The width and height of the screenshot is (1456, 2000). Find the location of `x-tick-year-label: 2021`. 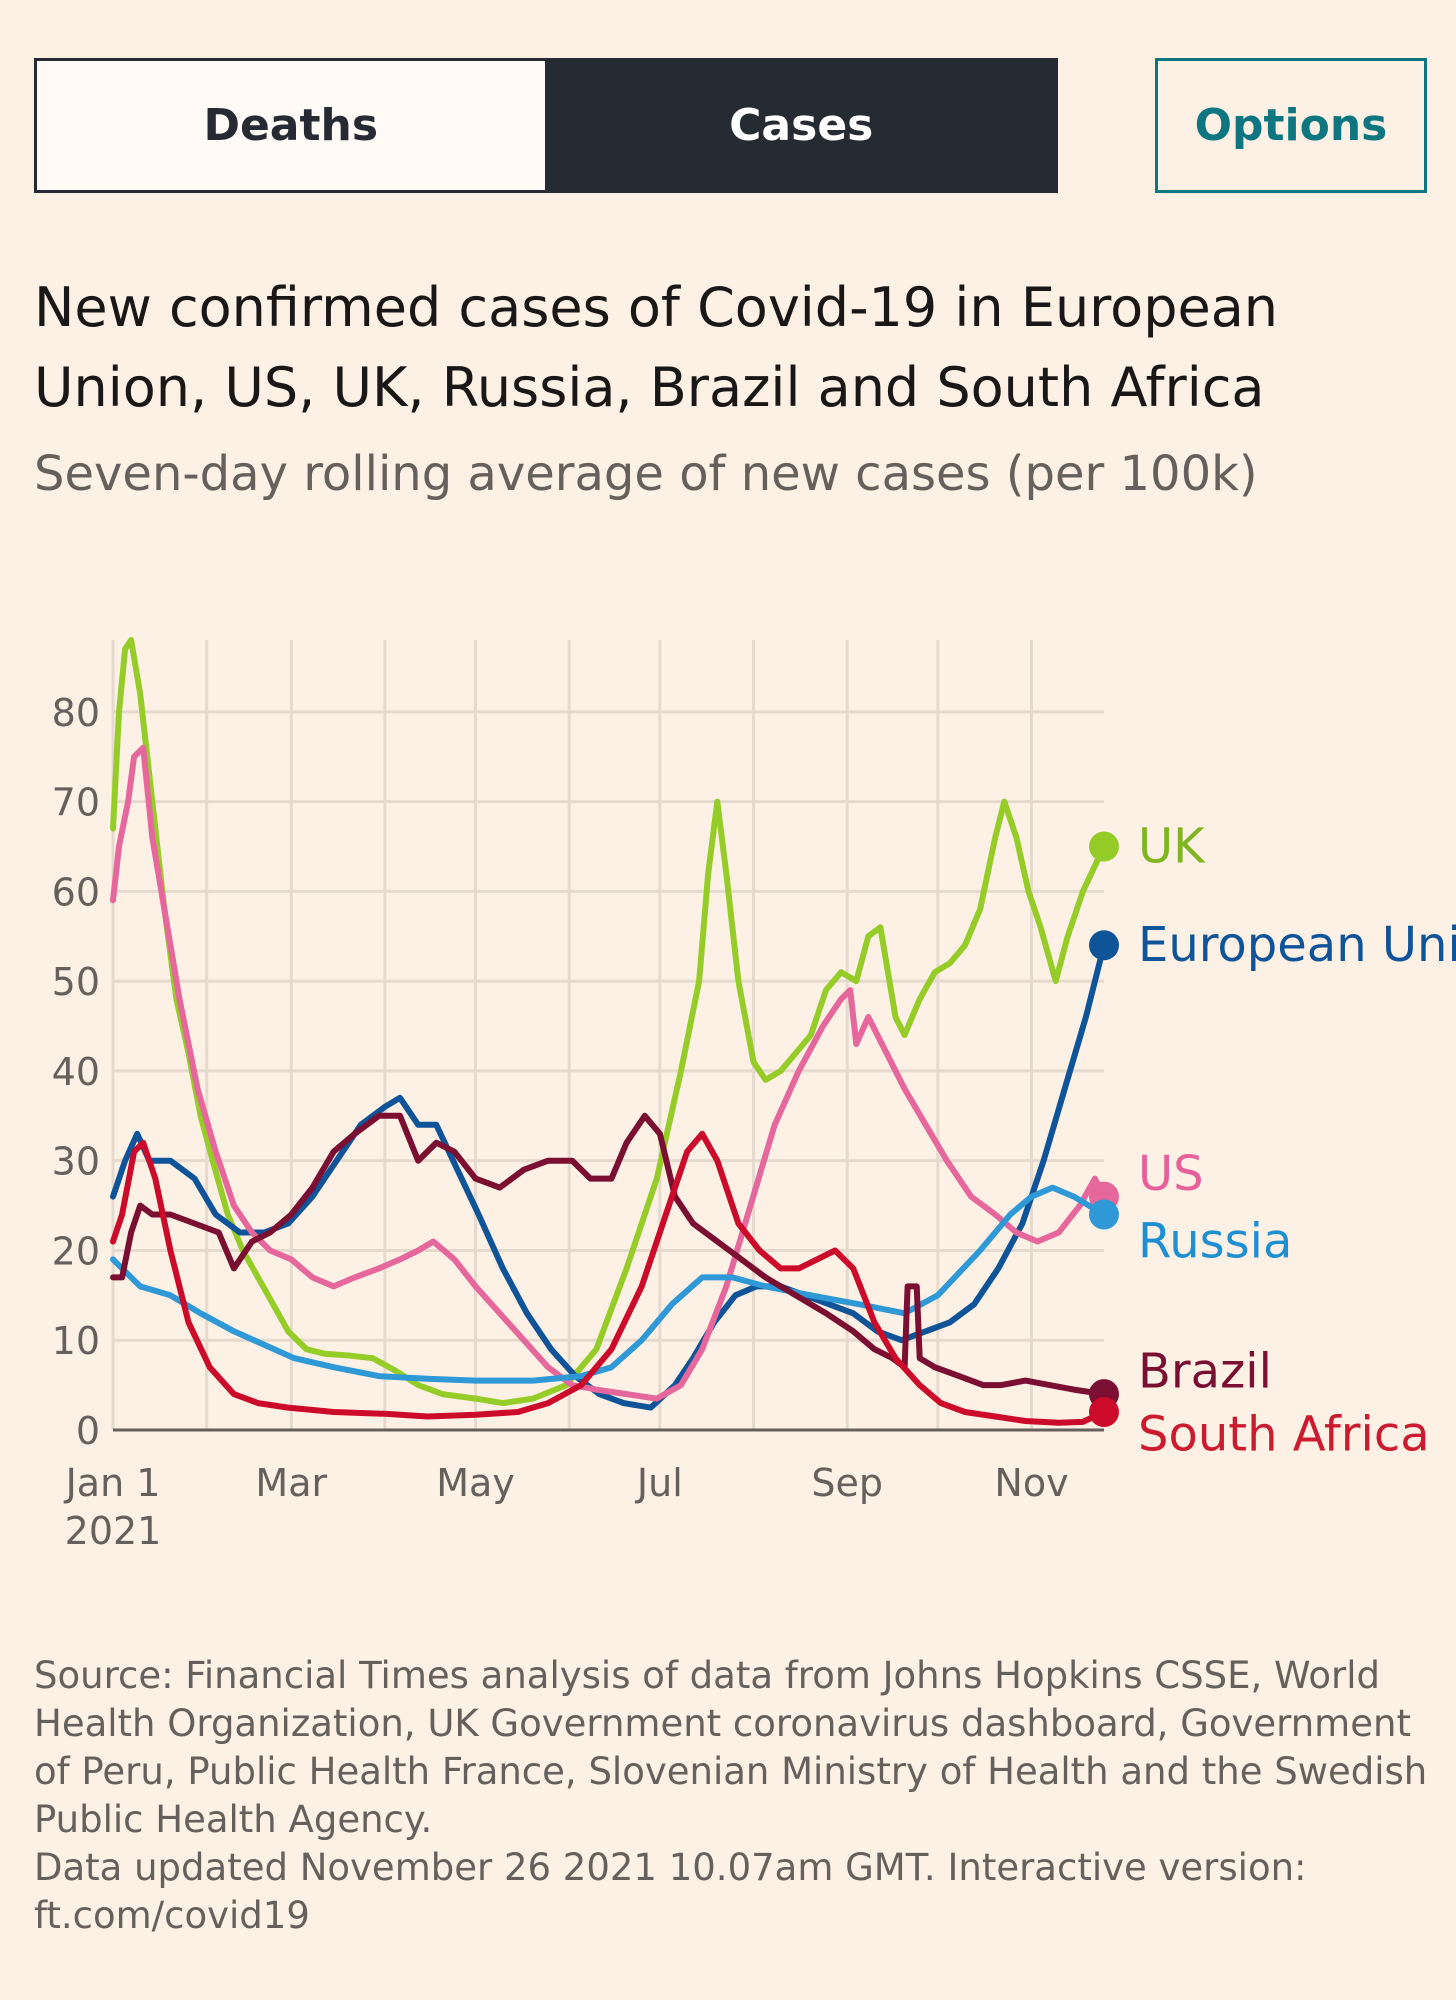

x-tick-year-label: 2021 is located at coordinates (113, 1531).